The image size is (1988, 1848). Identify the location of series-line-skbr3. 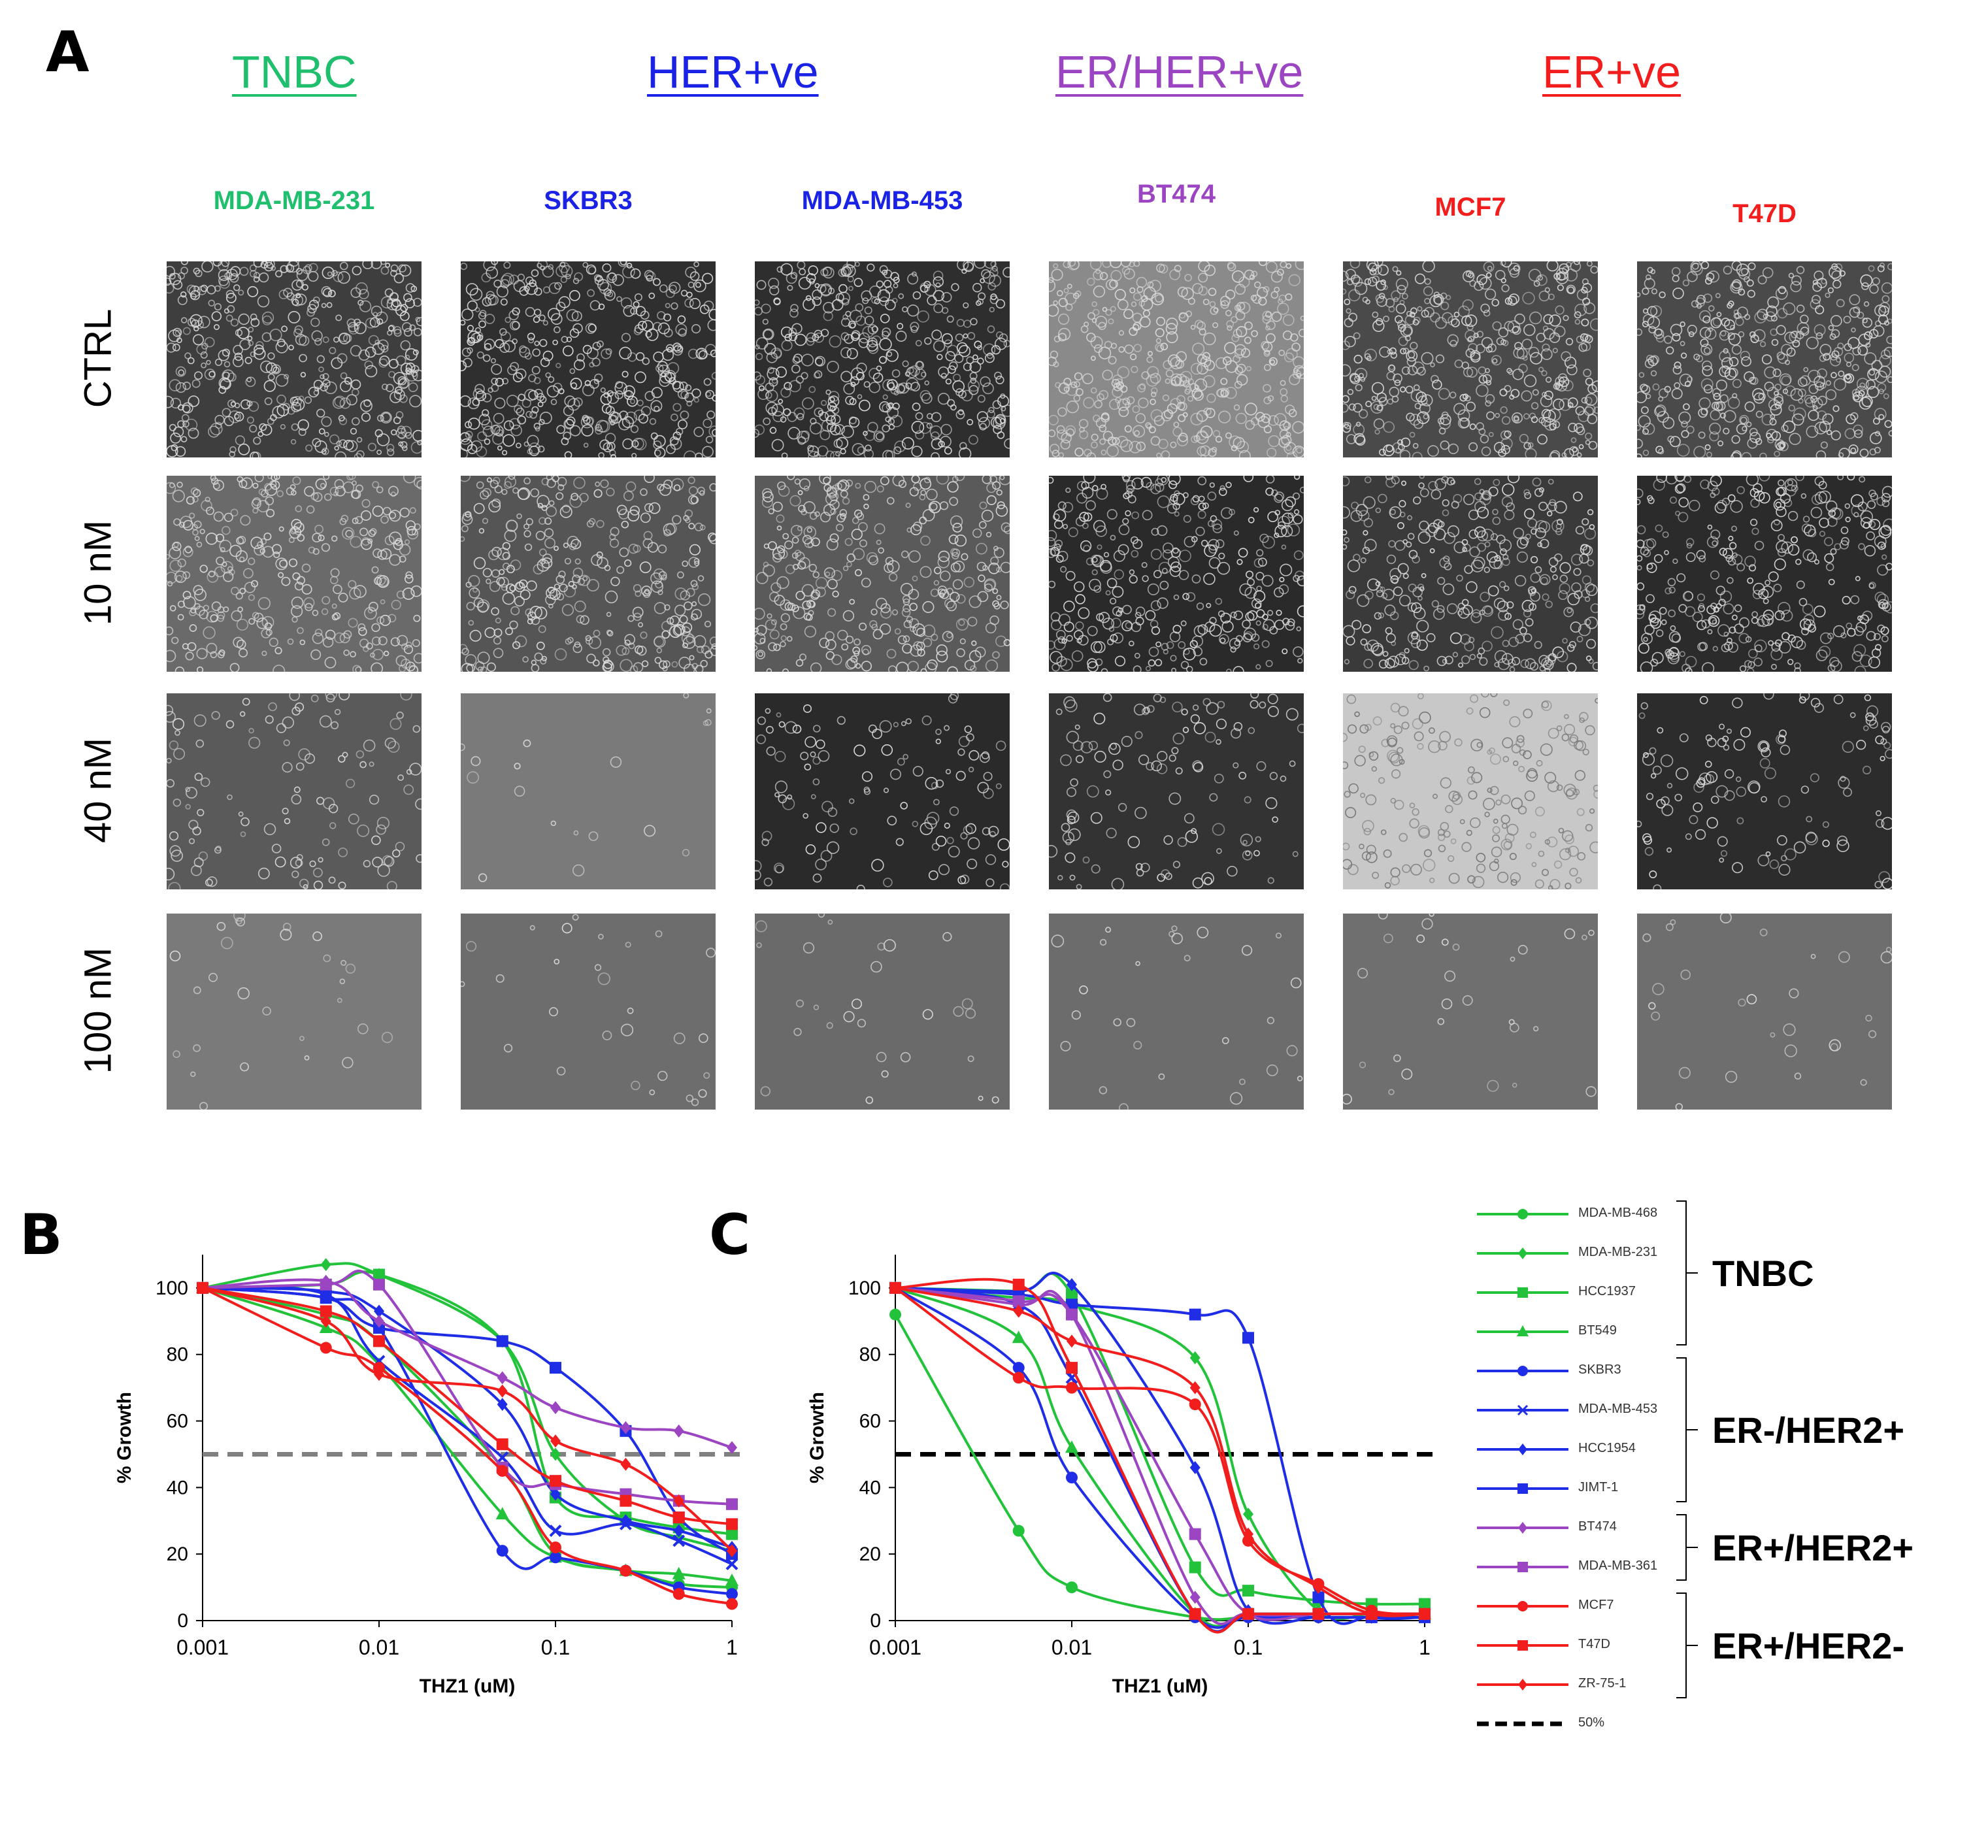
(468, 1441).